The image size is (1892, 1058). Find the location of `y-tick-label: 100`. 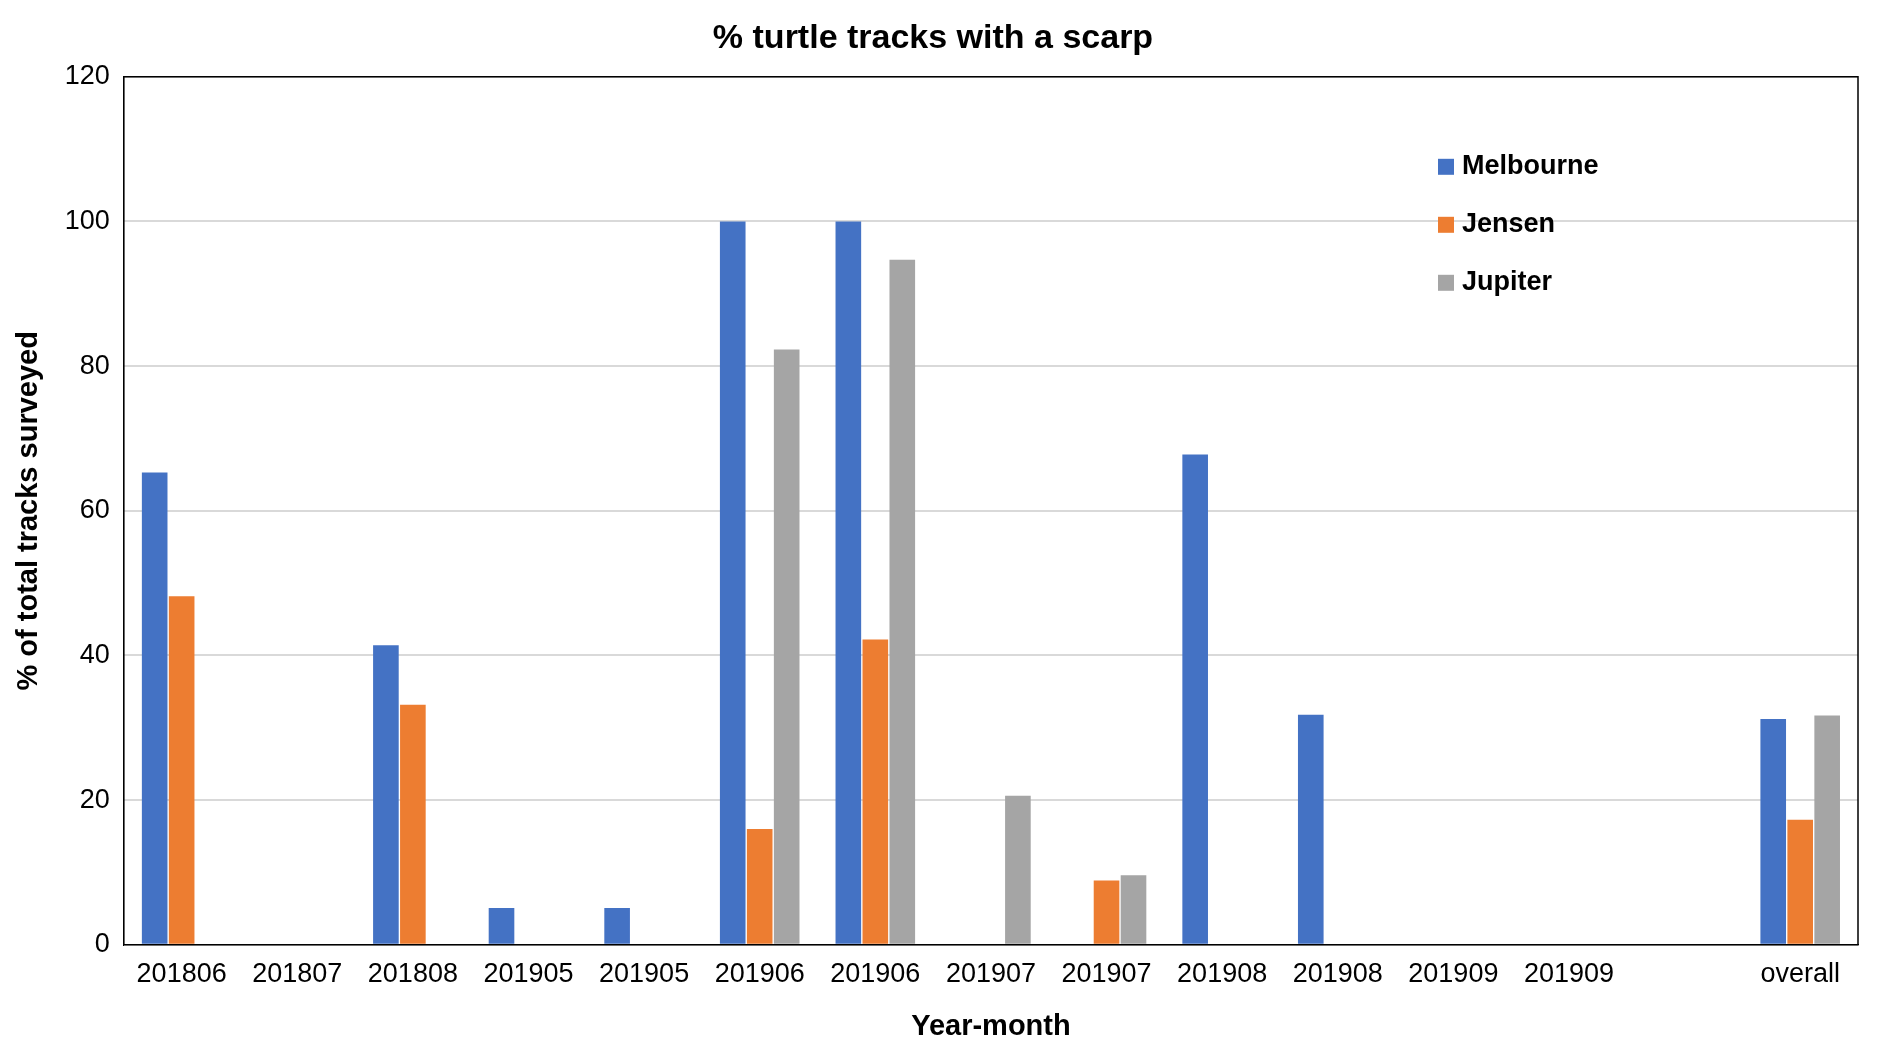

y-tick-label: 100 is located at coordinates (87, 219).